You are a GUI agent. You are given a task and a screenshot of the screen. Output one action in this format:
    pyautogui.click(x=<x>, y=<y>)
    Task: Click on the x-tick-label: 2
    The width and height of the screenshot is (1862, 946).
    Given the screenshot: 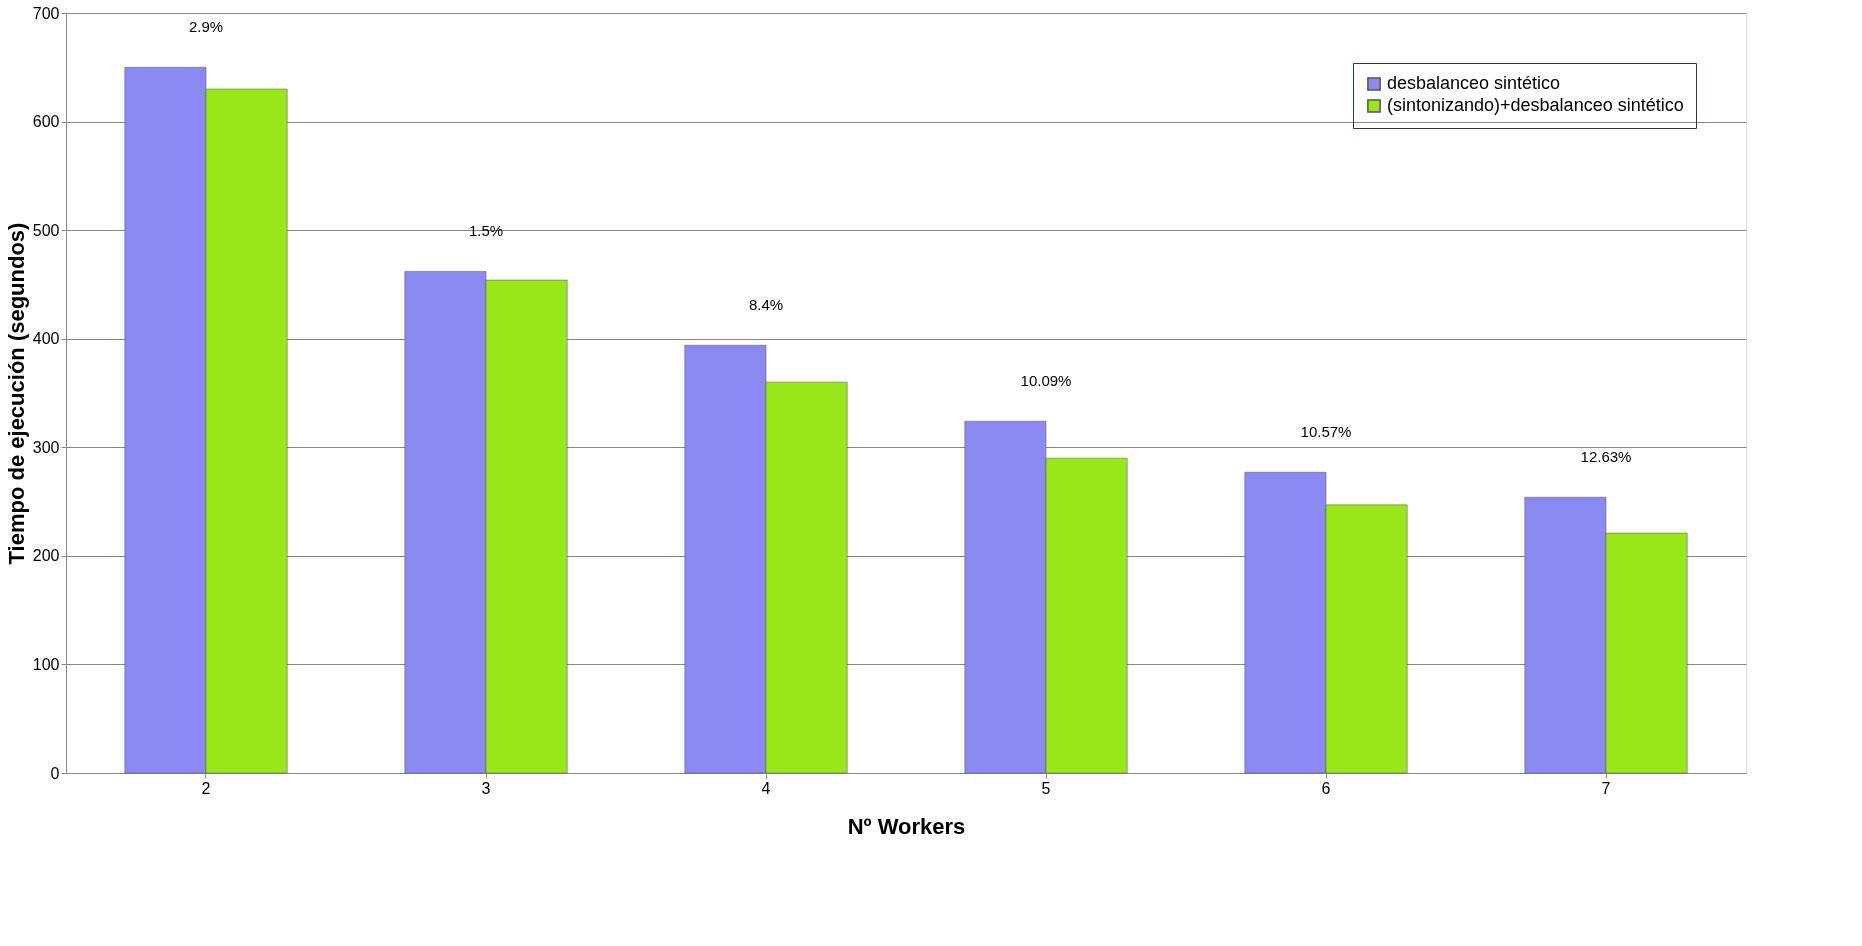 What is the action you would take?
    pyautogui.click(x=206, y=788)
    